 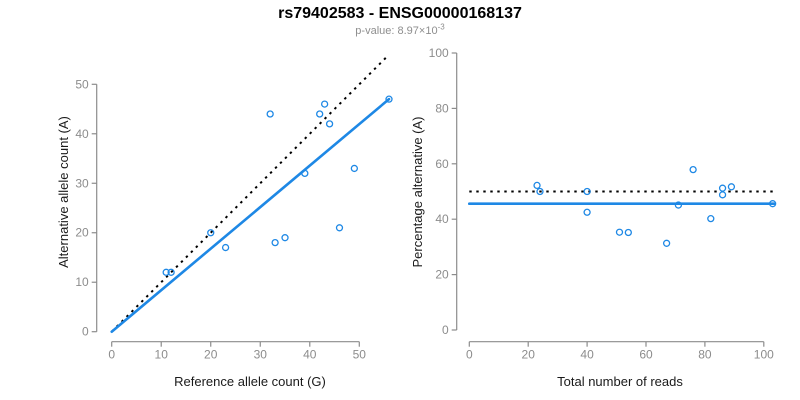 What do you see at coordinates (360, 355) in the screenshot?
I see `x-tick-label: 50` at bounding box center [360, 355].